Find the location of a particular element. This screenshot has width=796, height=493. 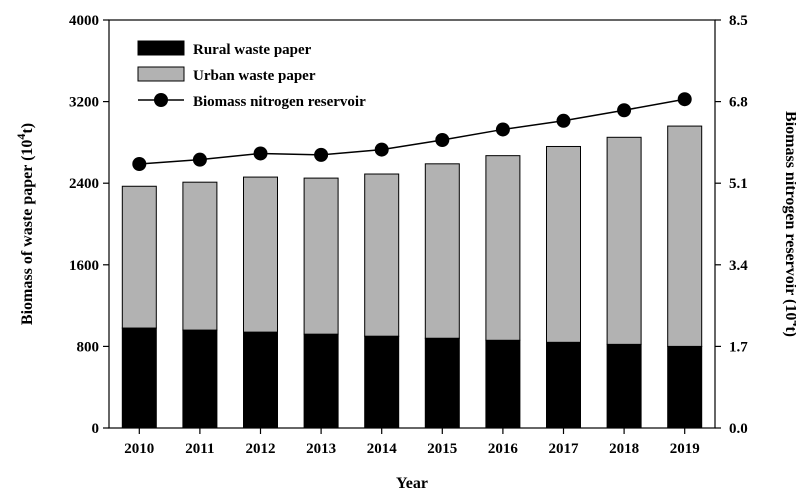

y-left-tick-label: 4000 is located at coordinates (84, 21).